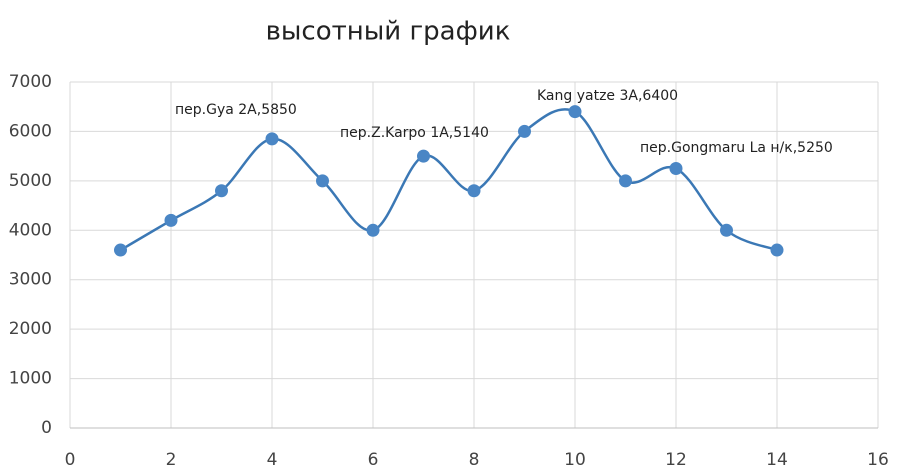 The height and width of the screenshot is (476, 900). Describe the element at coordinates (30, 379) in the screenshot. I see `y-tick-label: 1000` at that location.